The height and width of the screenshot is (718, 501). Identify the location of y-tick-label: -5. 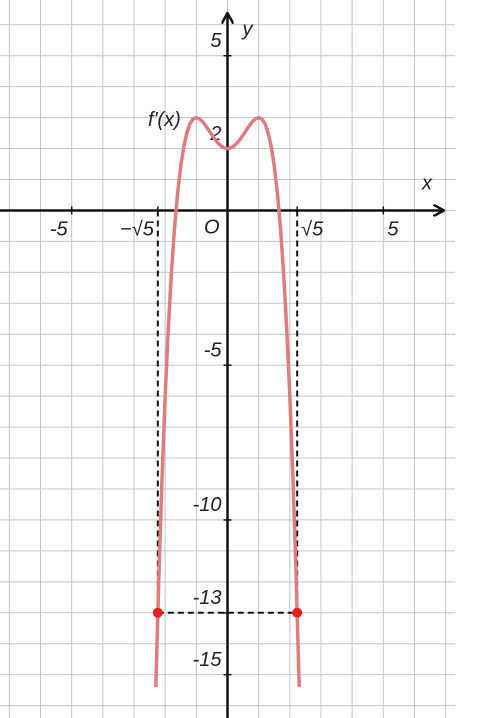
(213, 350).